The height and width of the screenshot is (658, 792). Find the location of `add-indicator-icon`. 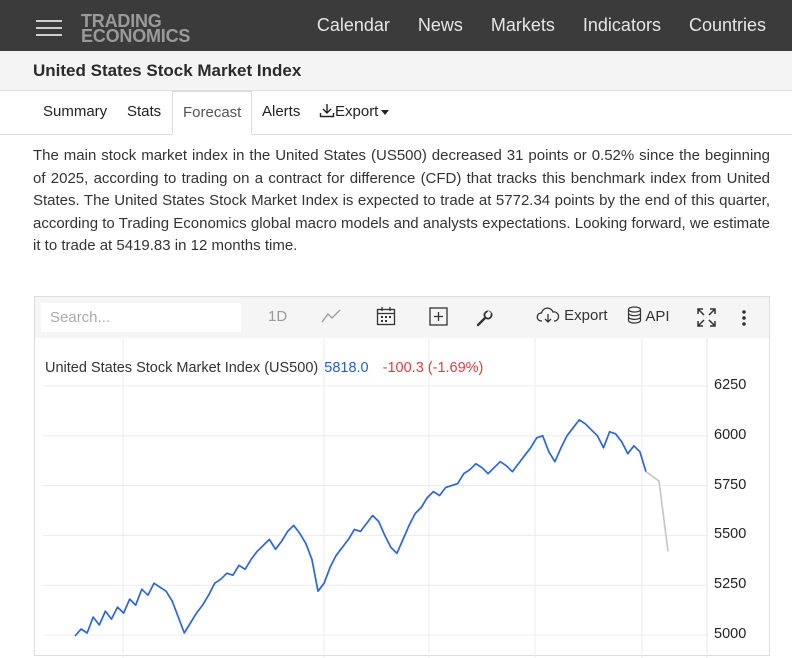

add-indicator-icon is located at coordinates (438, 316).